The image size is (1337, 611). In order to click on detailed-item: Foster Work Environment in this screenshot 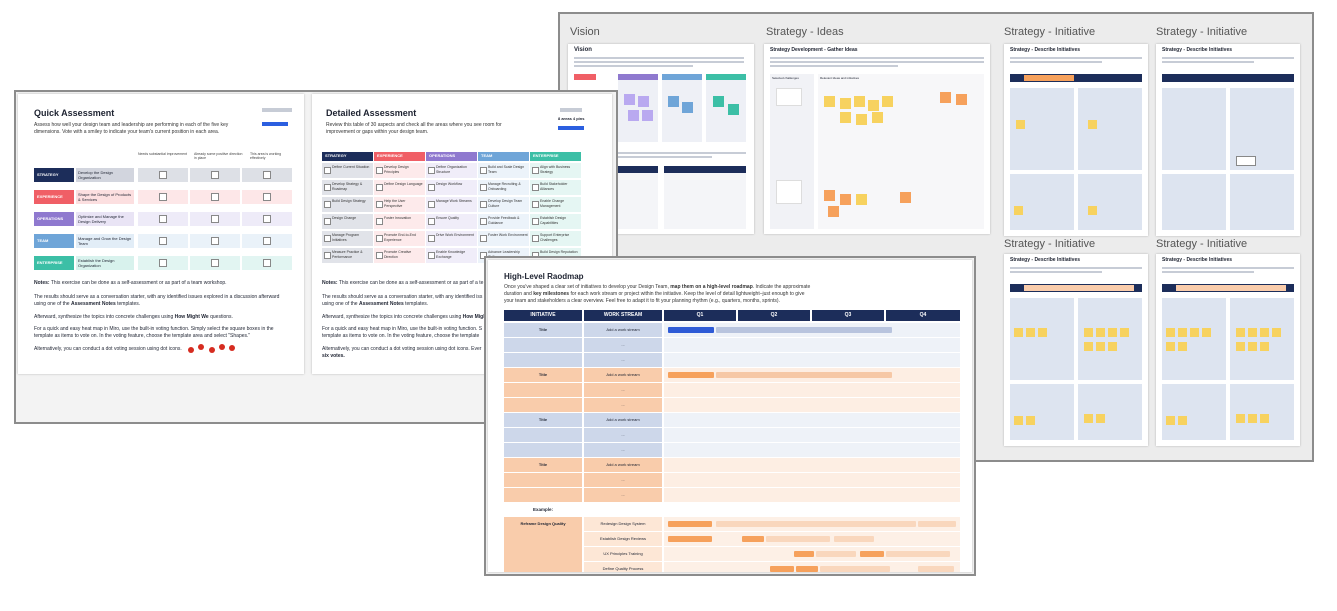, I will do `click(503, 238)`.